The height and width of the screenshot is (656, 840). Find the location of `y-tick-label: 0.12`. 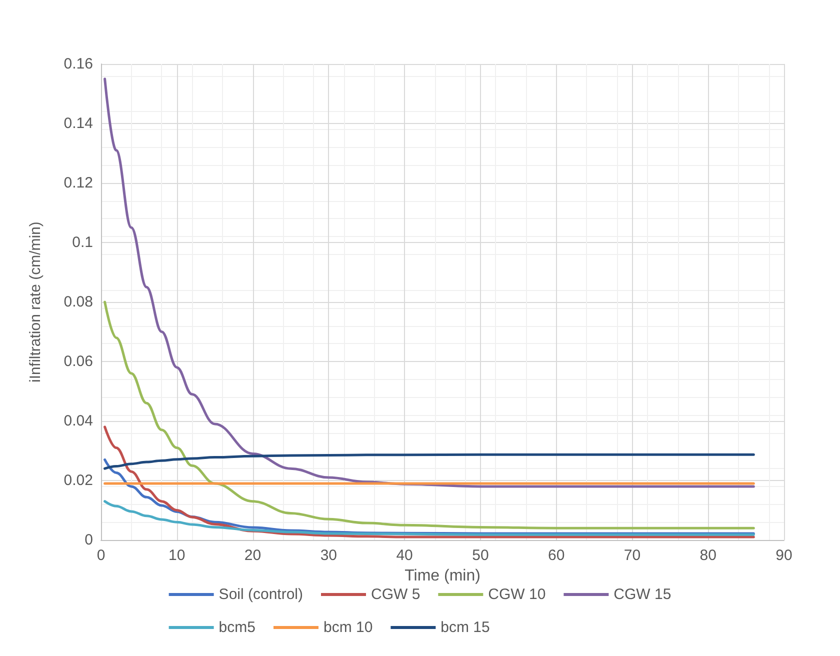

y-tick-label: 0.12 is located at coordinates (78, 183).